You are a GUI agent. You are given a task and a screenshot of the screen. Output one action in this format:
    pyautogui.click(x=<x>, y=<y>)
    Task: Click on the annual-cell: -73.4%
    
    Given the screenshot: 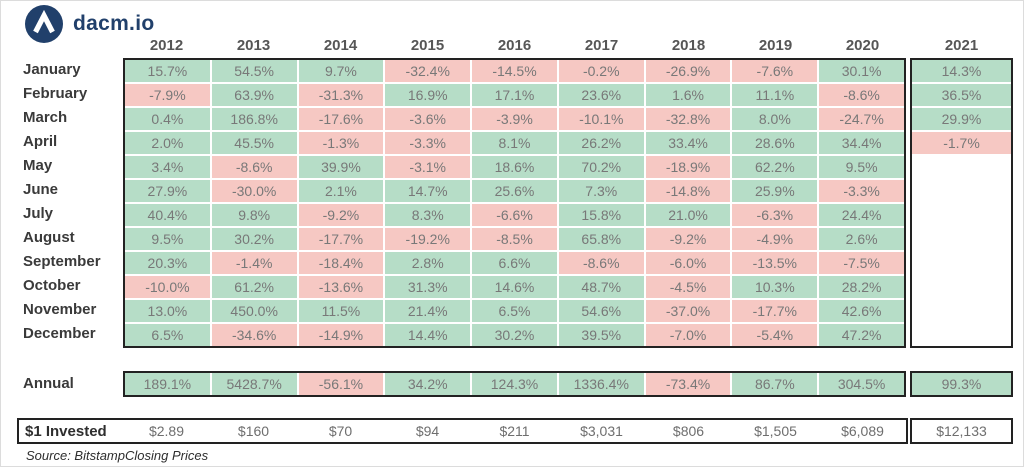 What is the action you would take?
    pyautogui.click(x=688, y=384)
    